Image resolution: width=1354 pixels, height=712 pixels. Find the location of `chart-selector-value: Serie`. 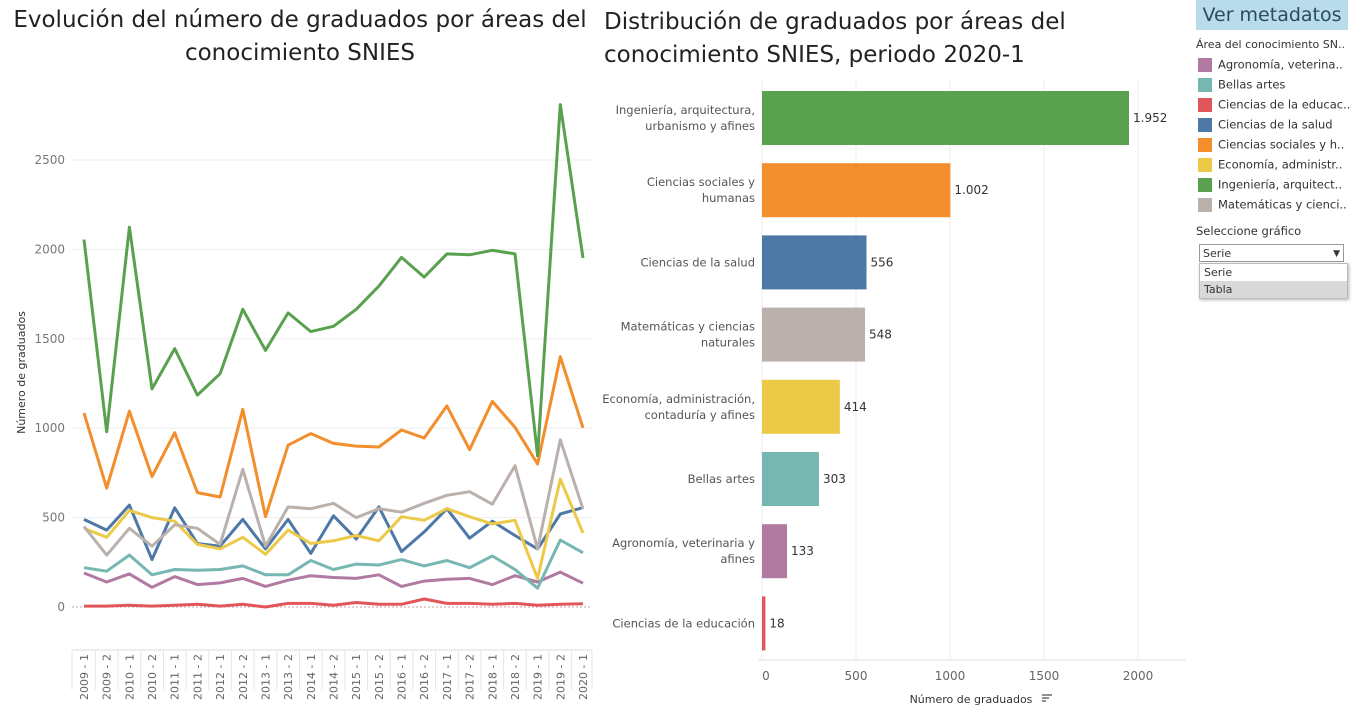

chart-selector-value: Serie is located at coordinates (1217, 253).